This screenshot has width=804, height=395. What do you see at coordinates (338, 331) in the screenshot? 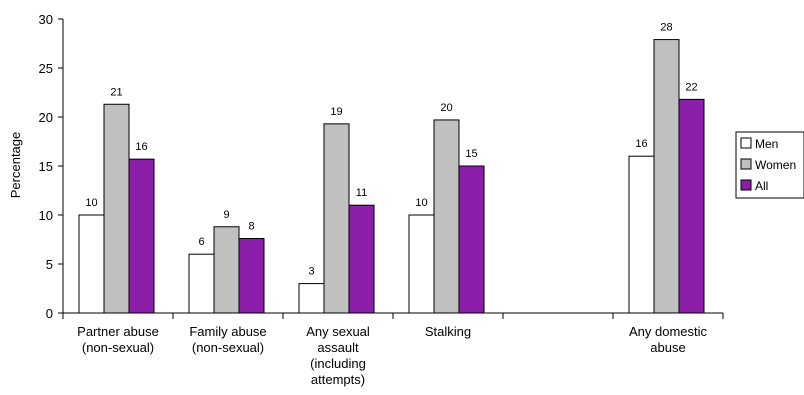
I see `category-label: Any sexual` at bounding box center [338, 331].